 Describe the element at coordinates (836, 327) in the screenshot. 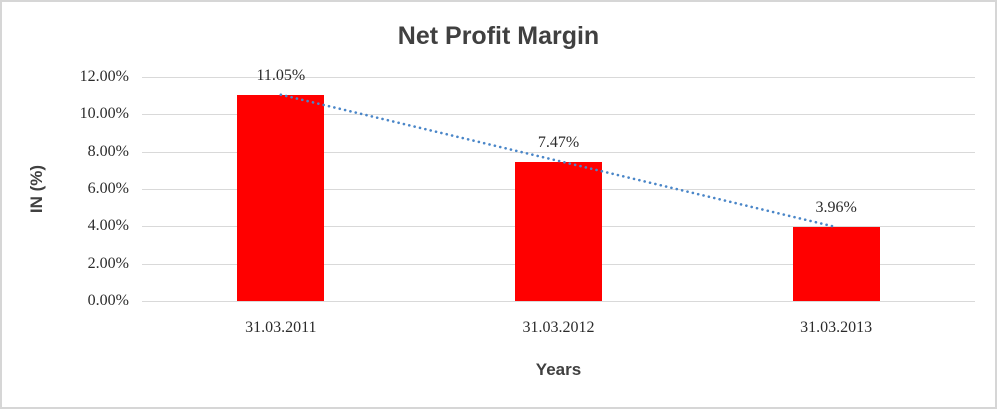

I see `category-label: 31.03.2013` at that location.